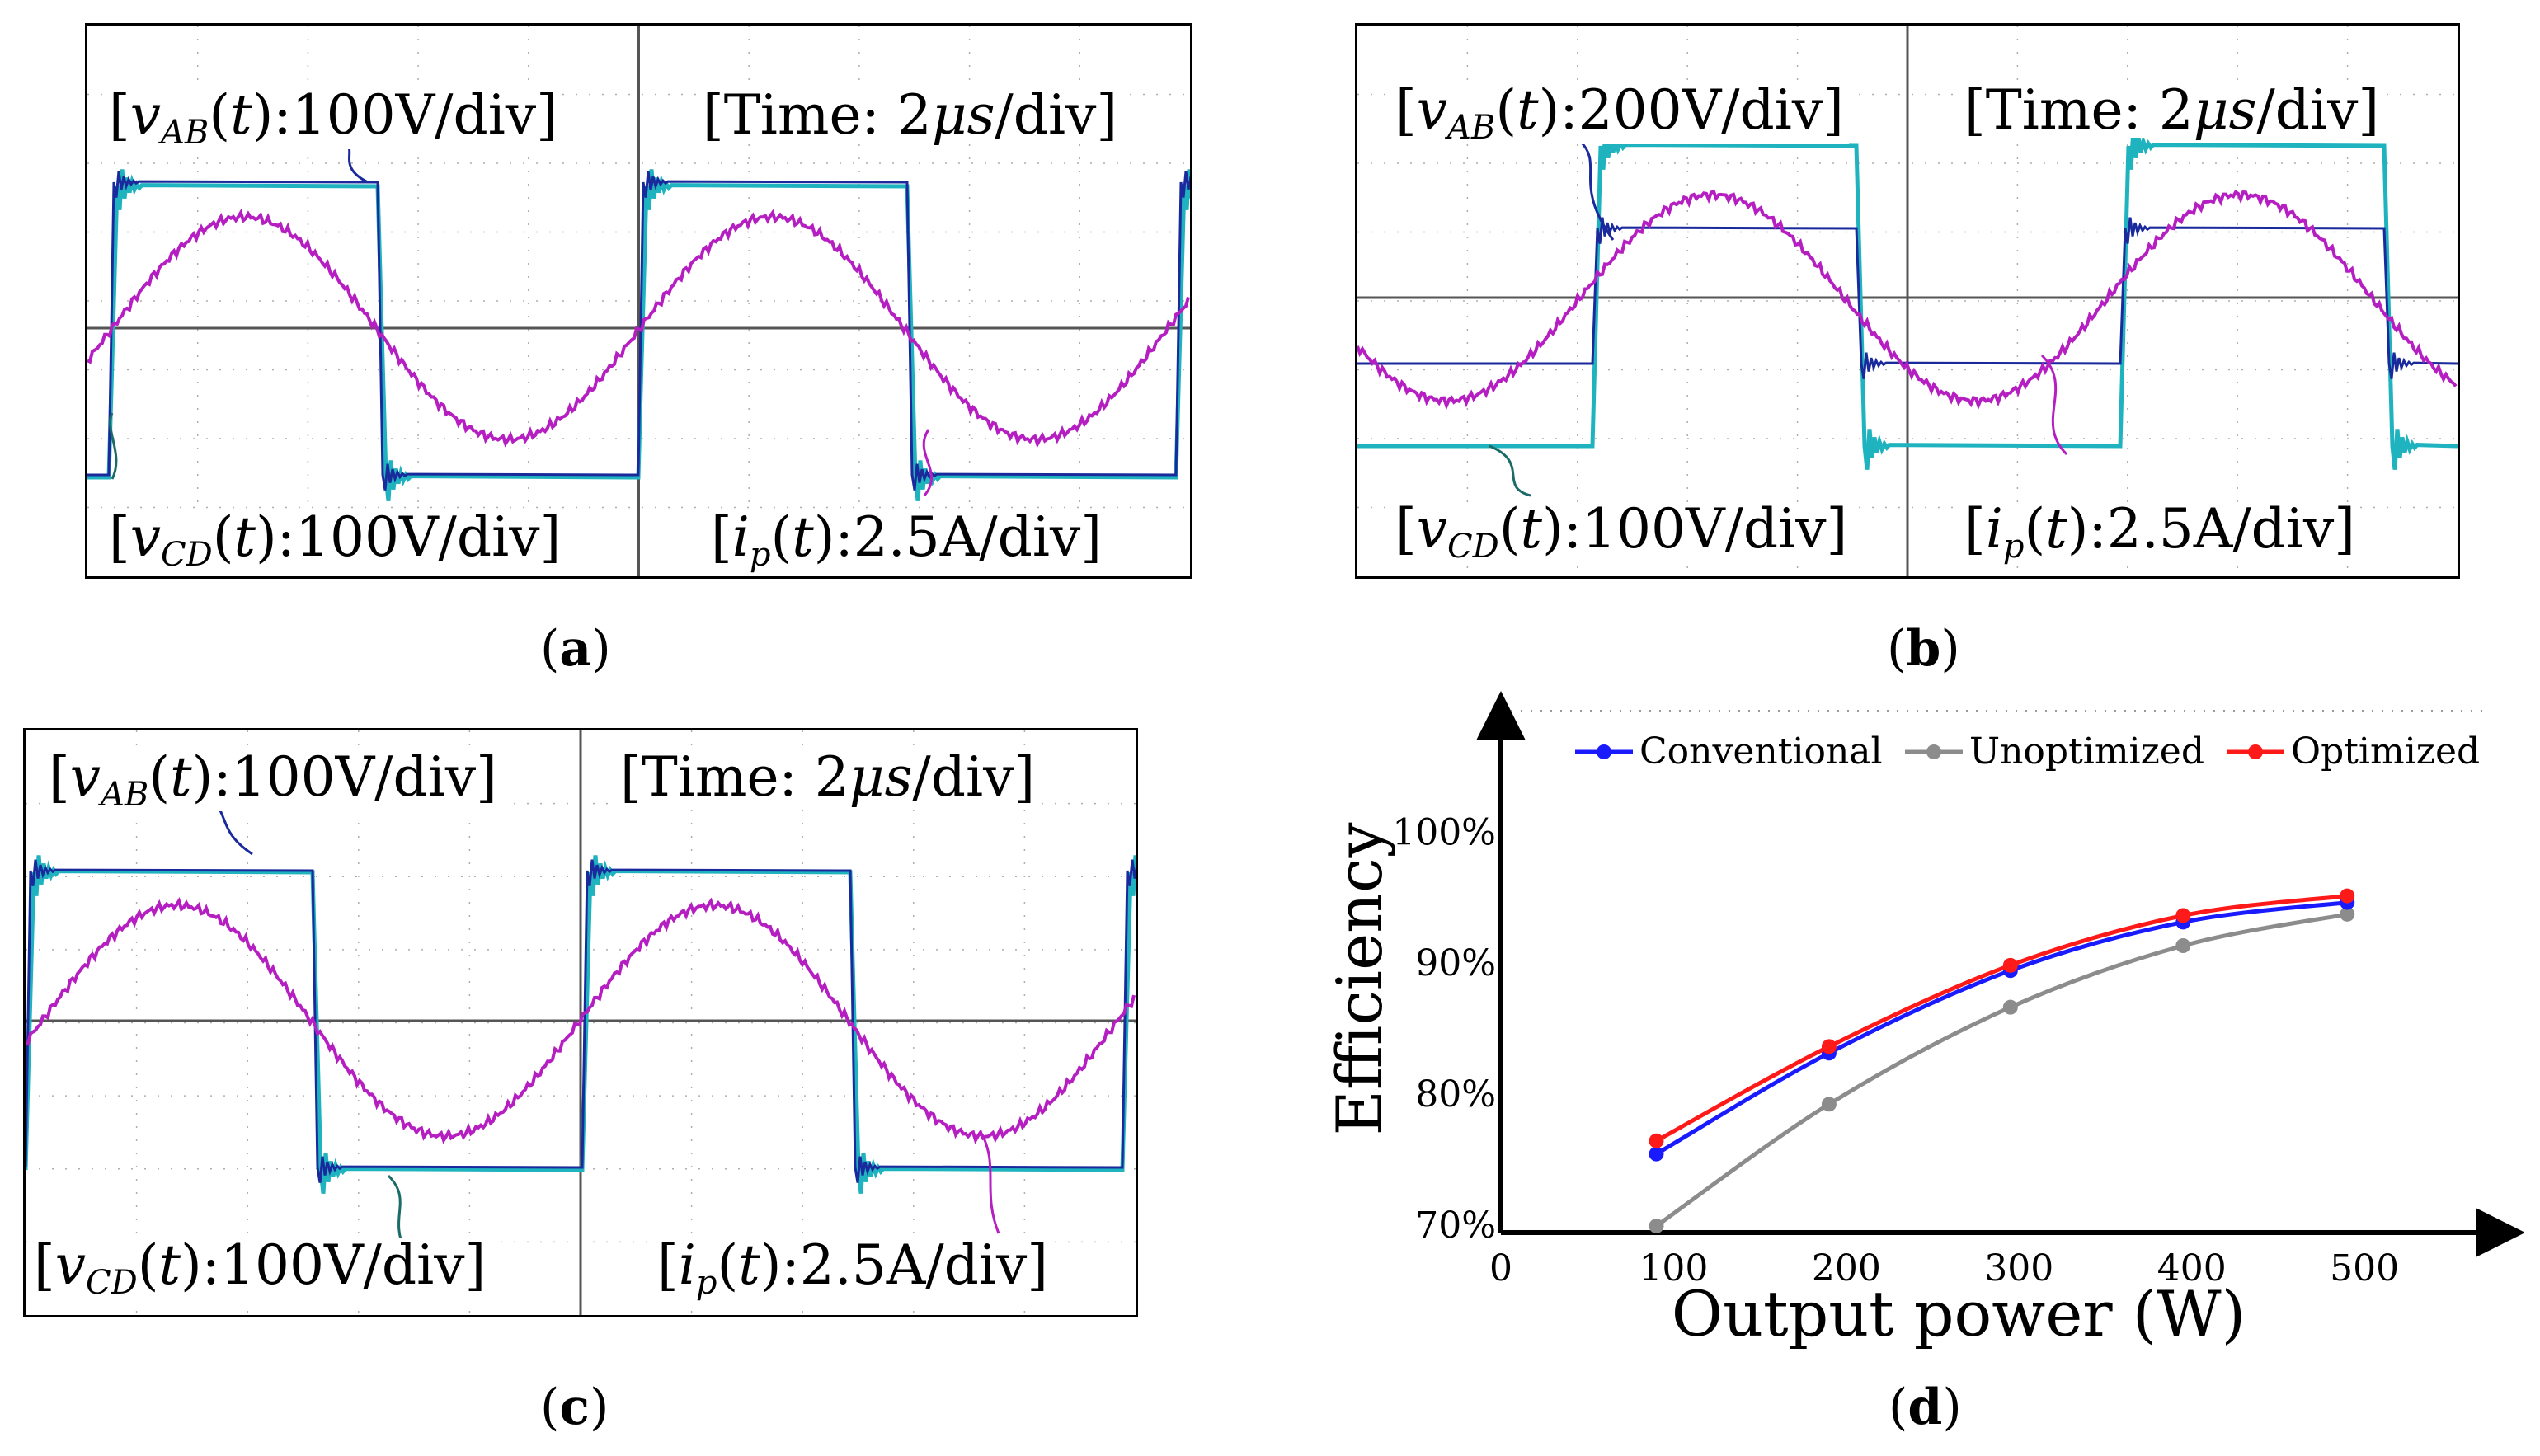 The width and height of the screenshot is (2540, 1456). Describe the element at coordinates (2364, 1268) in the screenshot. I see `x-tick-label: 500` at that location.